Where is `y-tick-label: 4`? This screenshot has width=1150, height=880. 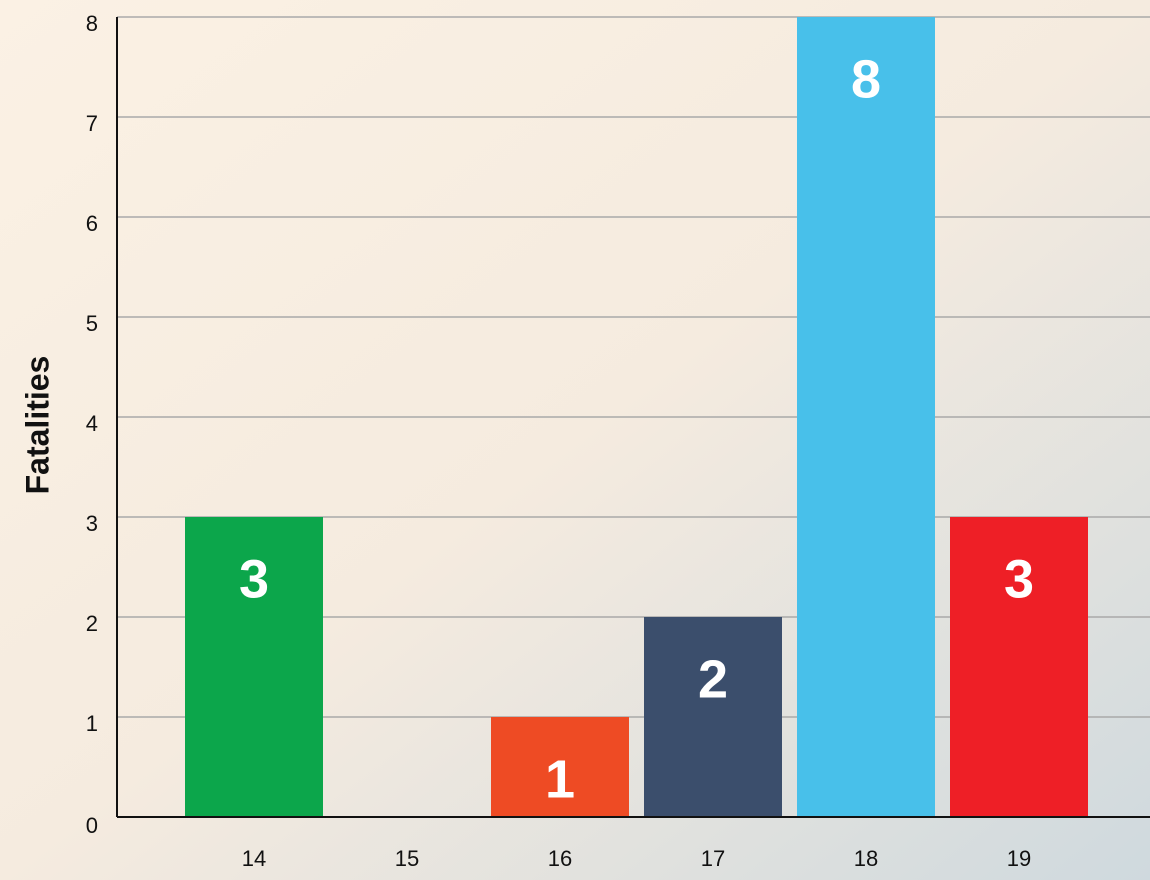
y-tick-label: 4 is located at coordinates (92, 423).